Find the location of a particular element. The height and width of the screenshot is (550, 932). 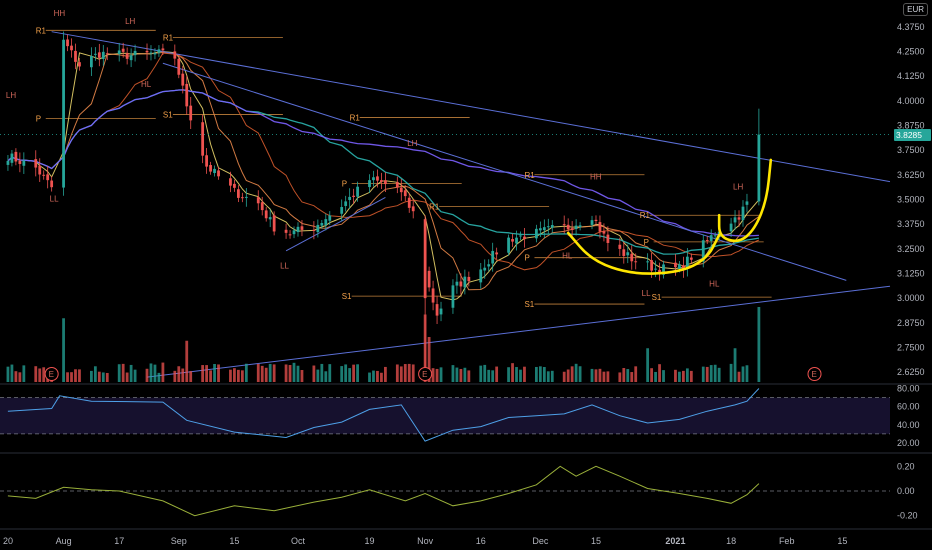

last-price-tag: 3.8285 is located at coordinates (912, 134).